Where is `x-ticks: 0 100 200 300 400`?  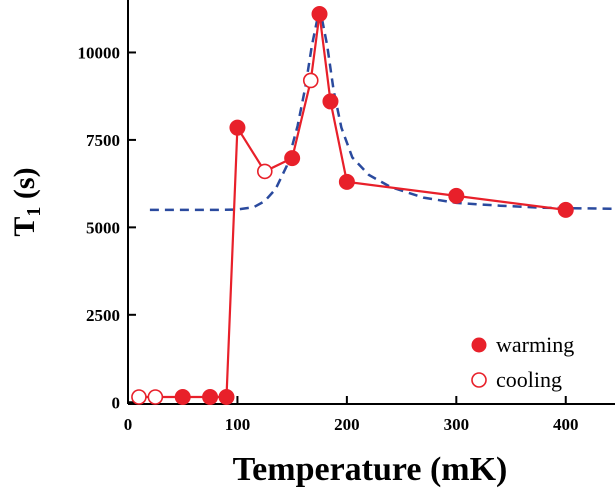
x-ticks: 0 100 200 300 400 is located at coordinates (351, 415).